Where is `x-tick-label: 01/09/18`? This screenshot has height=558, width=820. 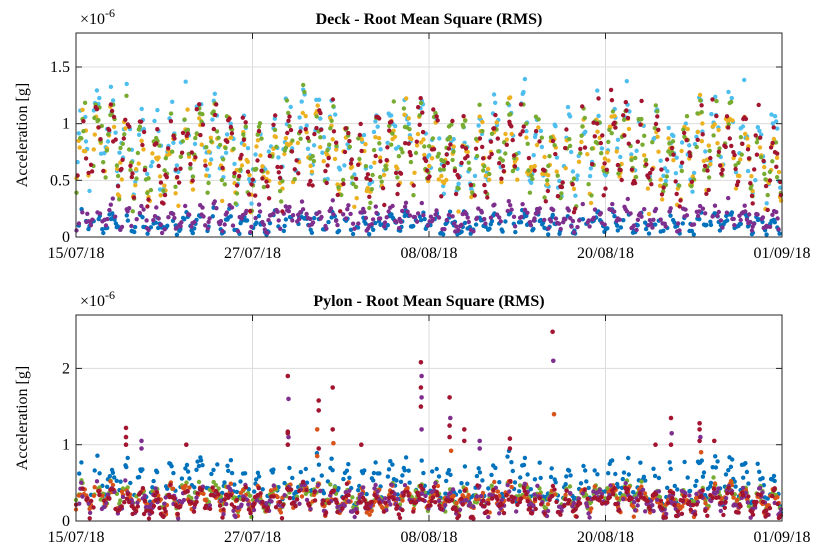
x-tick-label: 01/09/18 is located at coordinates (782, 537).